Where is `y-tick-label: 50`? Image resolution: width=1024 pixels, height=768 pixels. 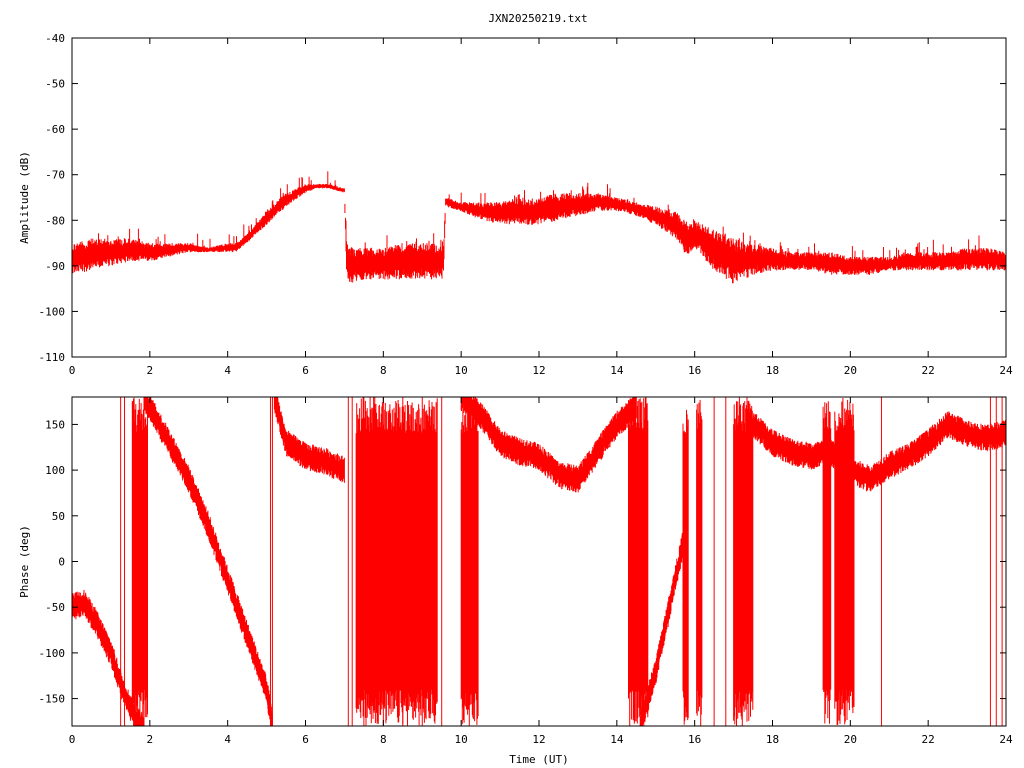
y-tick-label: 50 is located at coordinates (58, 516).